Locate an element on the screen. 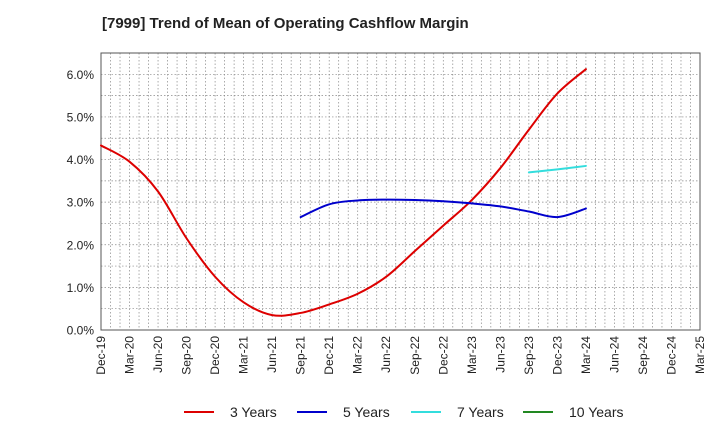 The width and height of the screenshot is (720, 440). x-tick-label: Jun-20 is located at coordinates (158, 354).